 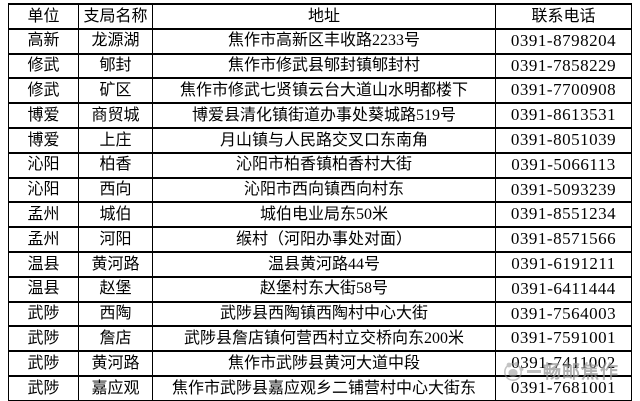 What do you see at coordinates (563, 66) in the screenshot?
I see `cell-phone: 0391-7858229` at bounding box center [563, 66].